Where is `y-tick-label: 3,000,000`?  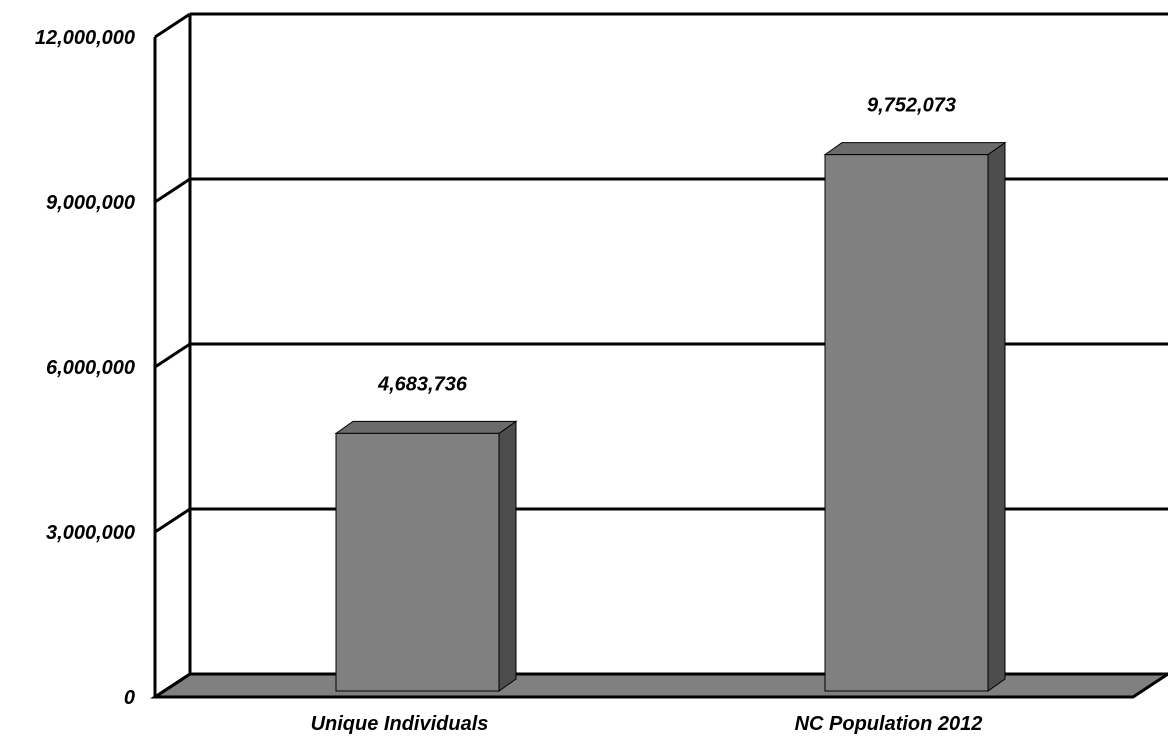 y-tick-label: 3,000,000 is located at coordinates (90, 533).